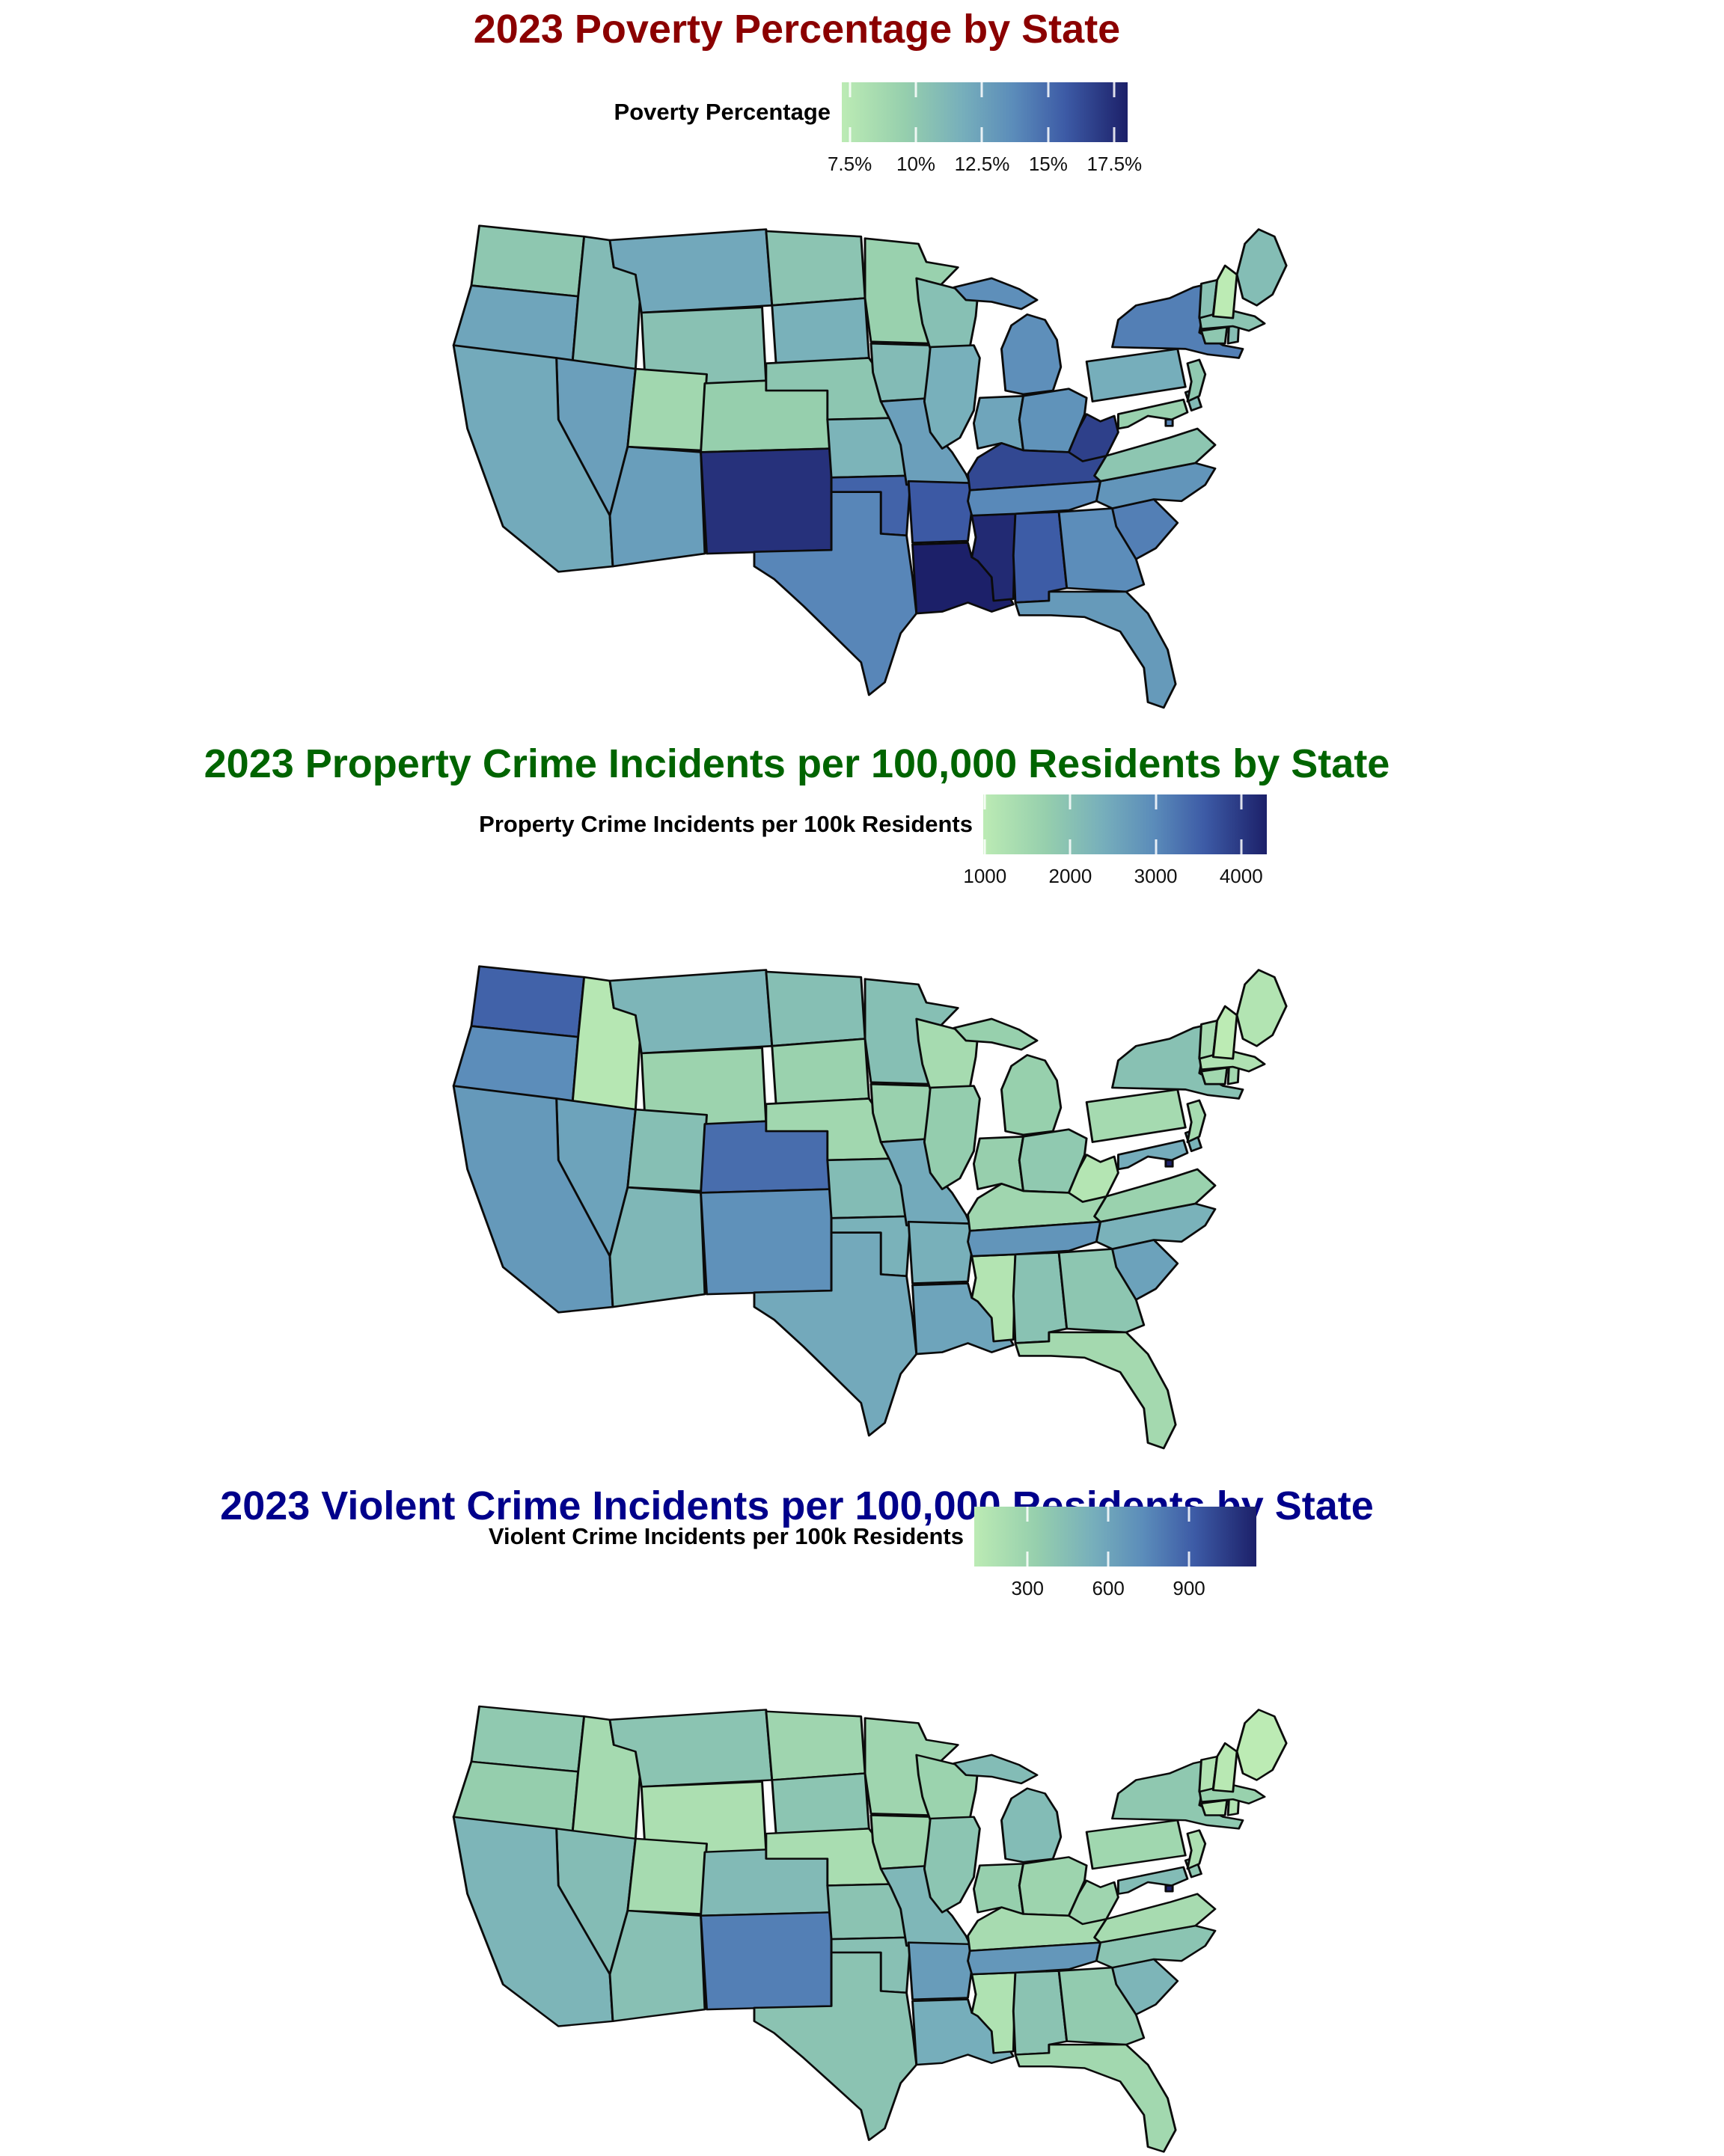  I want to click on poverty-us-map, so click(868, 465).